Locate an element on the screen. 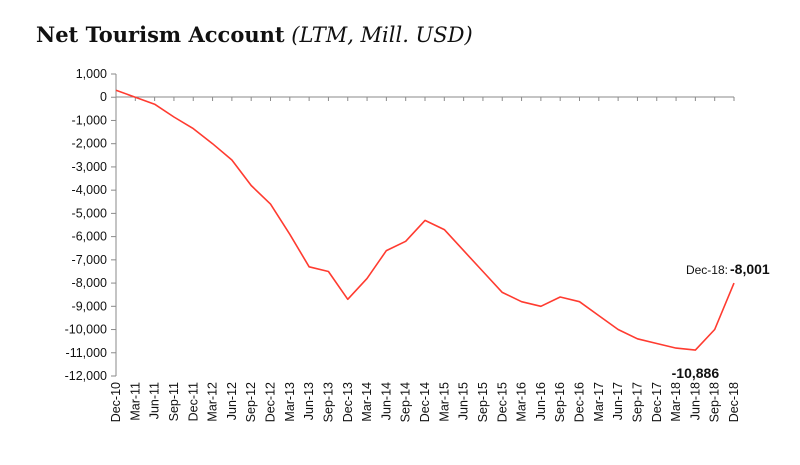  x-tick-label: Jun-11 is located at coordinates (155, 400).